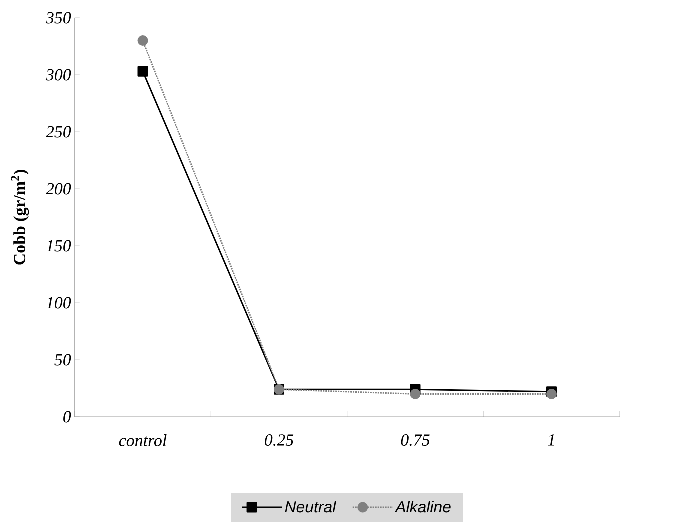  Describe the element at coordinates (551, 440) in the screenshot. I see `x-tick-label: 1` at that location.